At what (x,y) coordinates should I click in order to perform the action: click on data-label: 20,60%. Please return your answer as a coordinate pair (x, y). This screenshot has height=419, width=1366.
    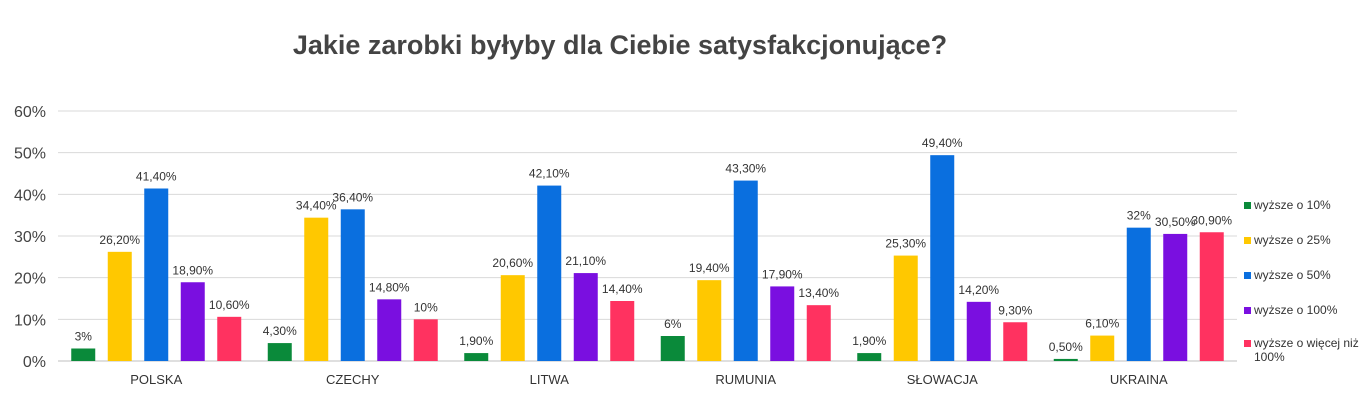
    Looking at the image, I should click on (512, 263).